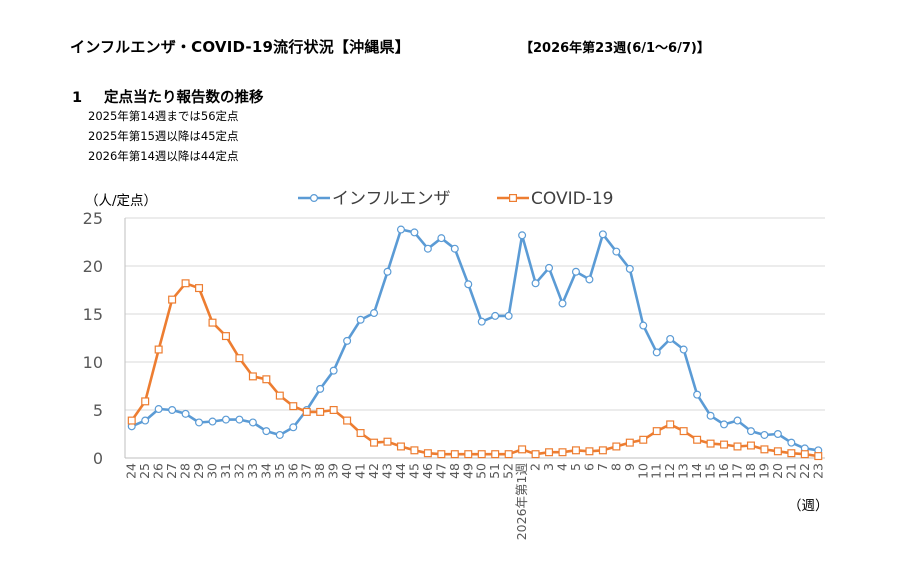 The height and width of the screenshot is (575, 900). What do you see at coordinates (93, 314) in the screenshot?
I see `y-tick-label: 15` at bounding box center [93, 314].